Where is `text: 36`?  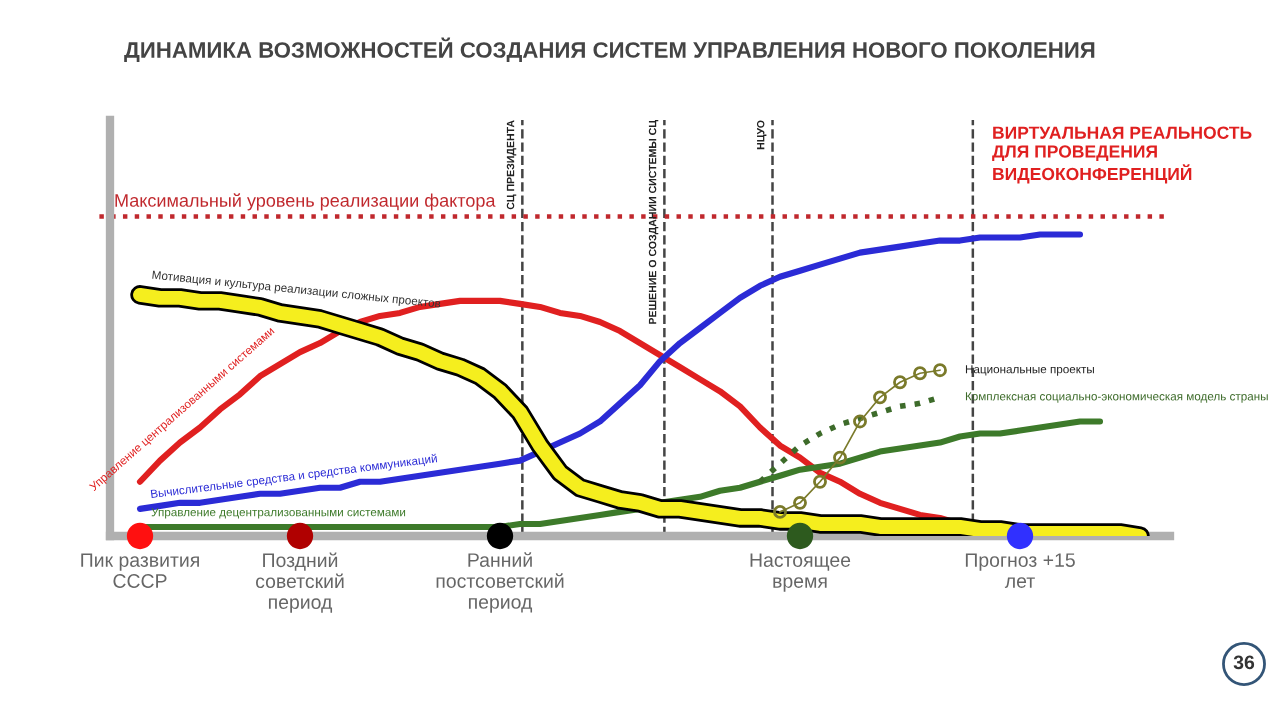 text: 36 is located at coordinates (1244, 662).